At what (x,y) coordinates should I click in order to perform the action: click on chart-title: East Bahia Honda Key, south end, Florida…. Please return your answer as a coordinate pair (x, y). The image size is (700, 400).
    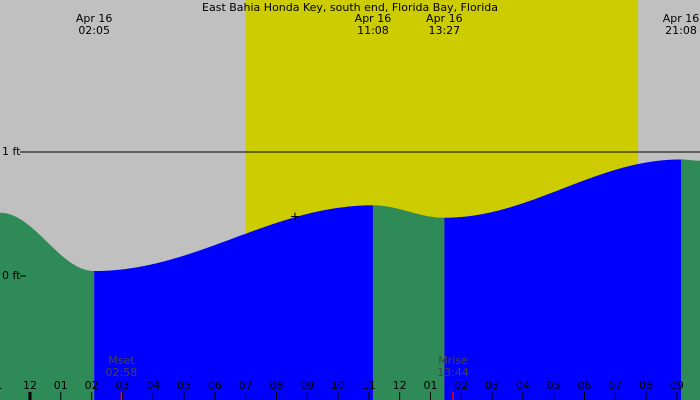
    Looking at the image, I should click on (350, 7).